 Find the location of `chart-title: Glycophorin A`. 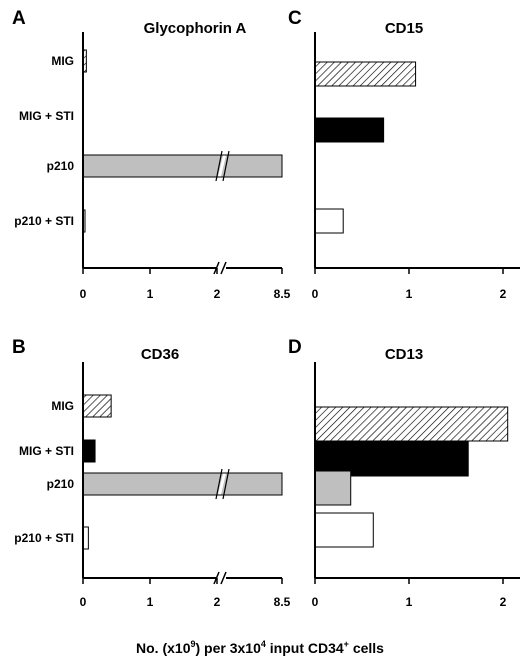

chart-title: Glycophorin A is located at coordinates (195, 28).